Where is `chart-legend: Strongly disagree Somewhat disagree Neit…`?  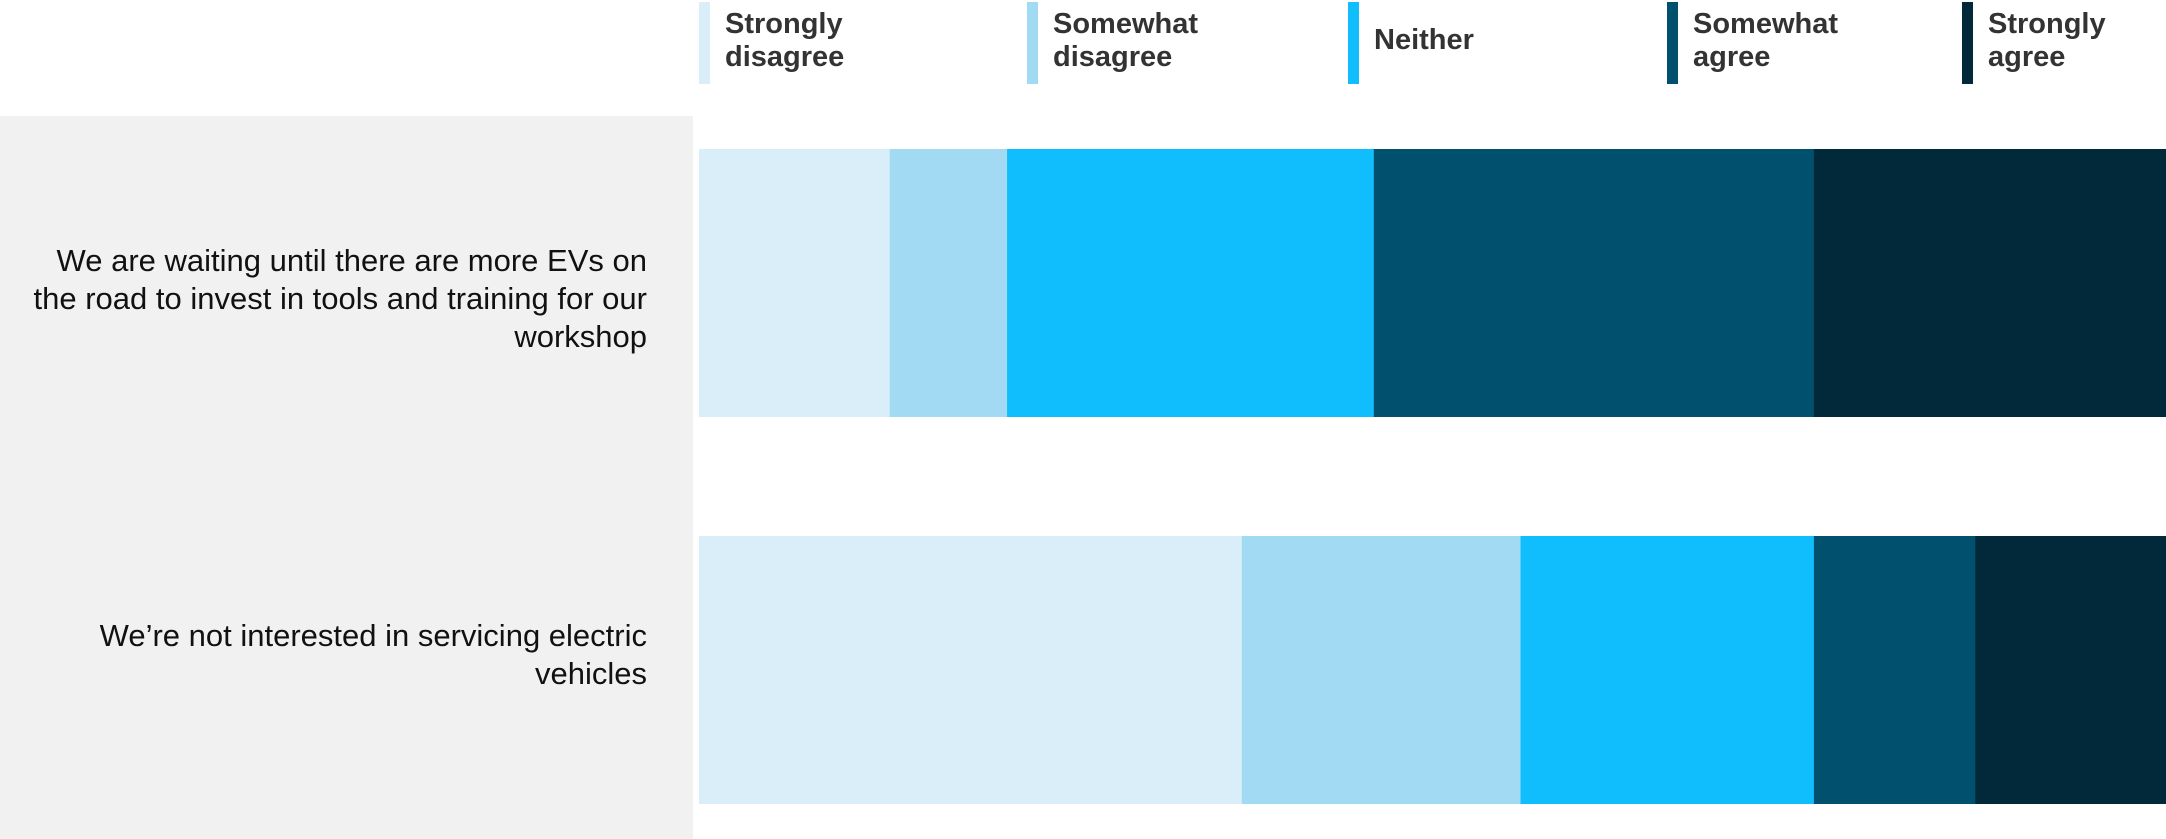
chart-legend: Strongly disagree Somewhat disagree Neit… is located at coordinates (1083, 45).